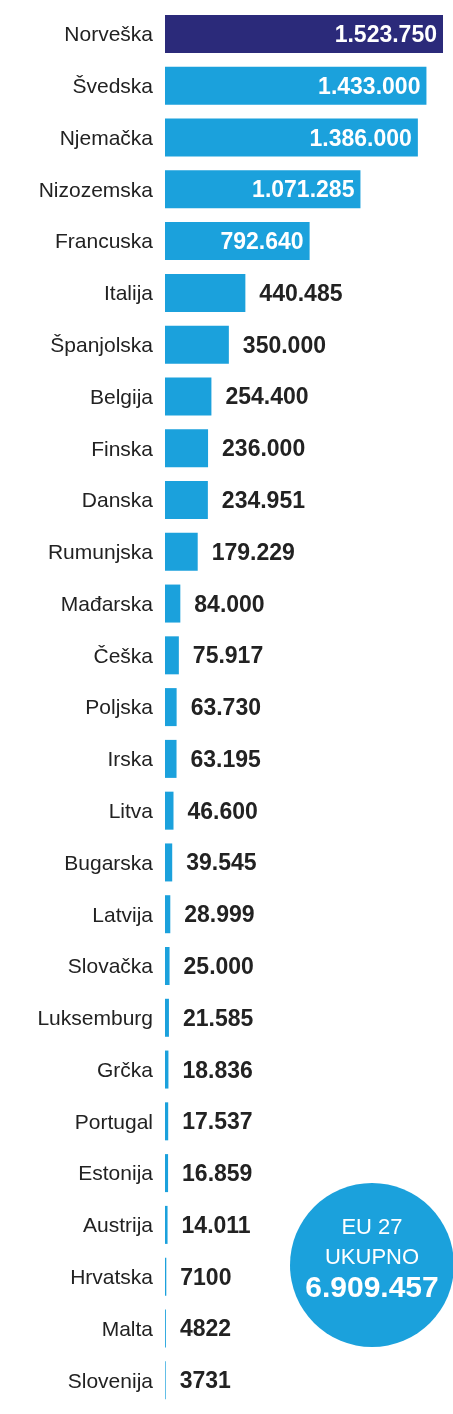 The image size is (453, 1414). I want to click on data-label: 28.999, so click(219, 914).